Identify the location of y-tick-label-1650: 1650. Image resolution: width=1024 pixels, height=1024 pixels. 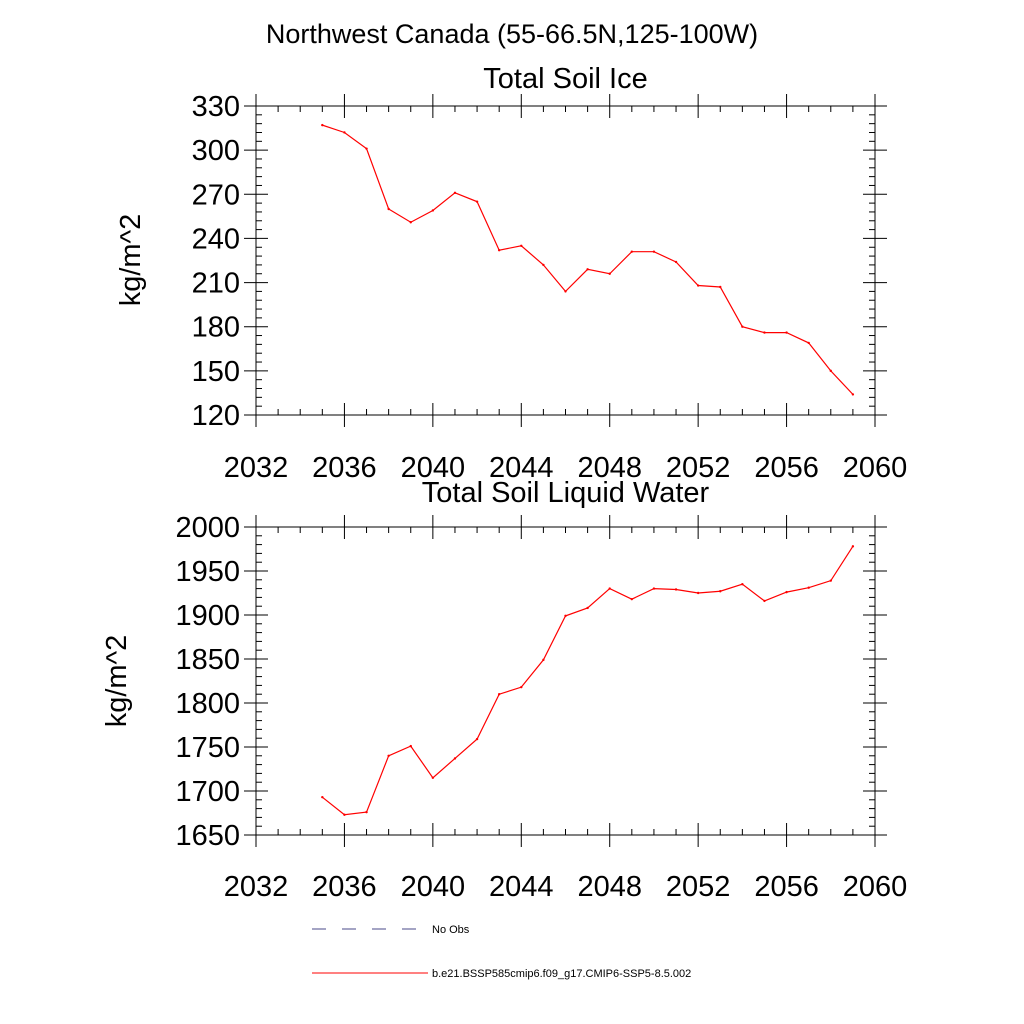
(207, 836).